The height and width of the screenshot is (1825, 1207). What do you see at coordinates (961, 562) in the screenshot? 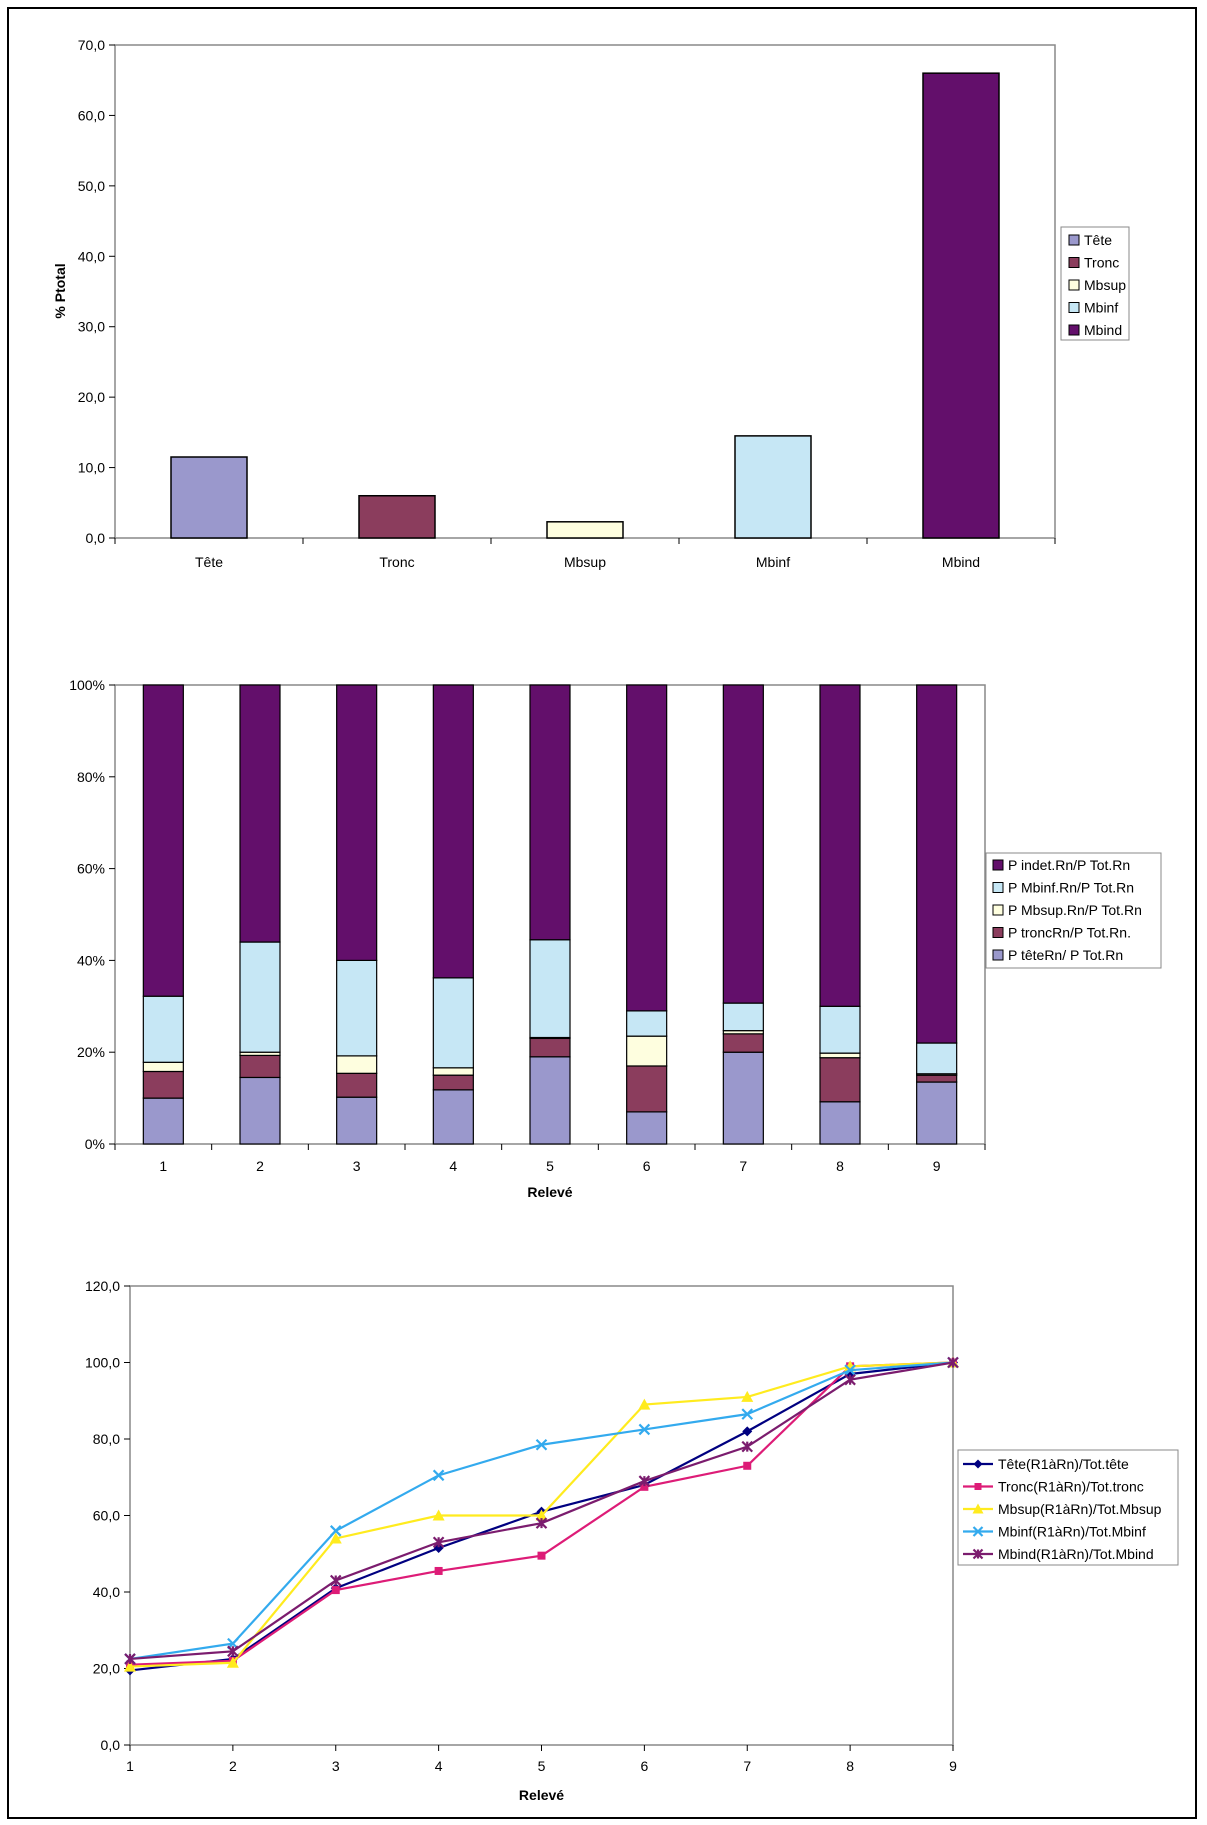
I see `chart-1-xtick-label: Mbind` at bounding box center [961, 562].